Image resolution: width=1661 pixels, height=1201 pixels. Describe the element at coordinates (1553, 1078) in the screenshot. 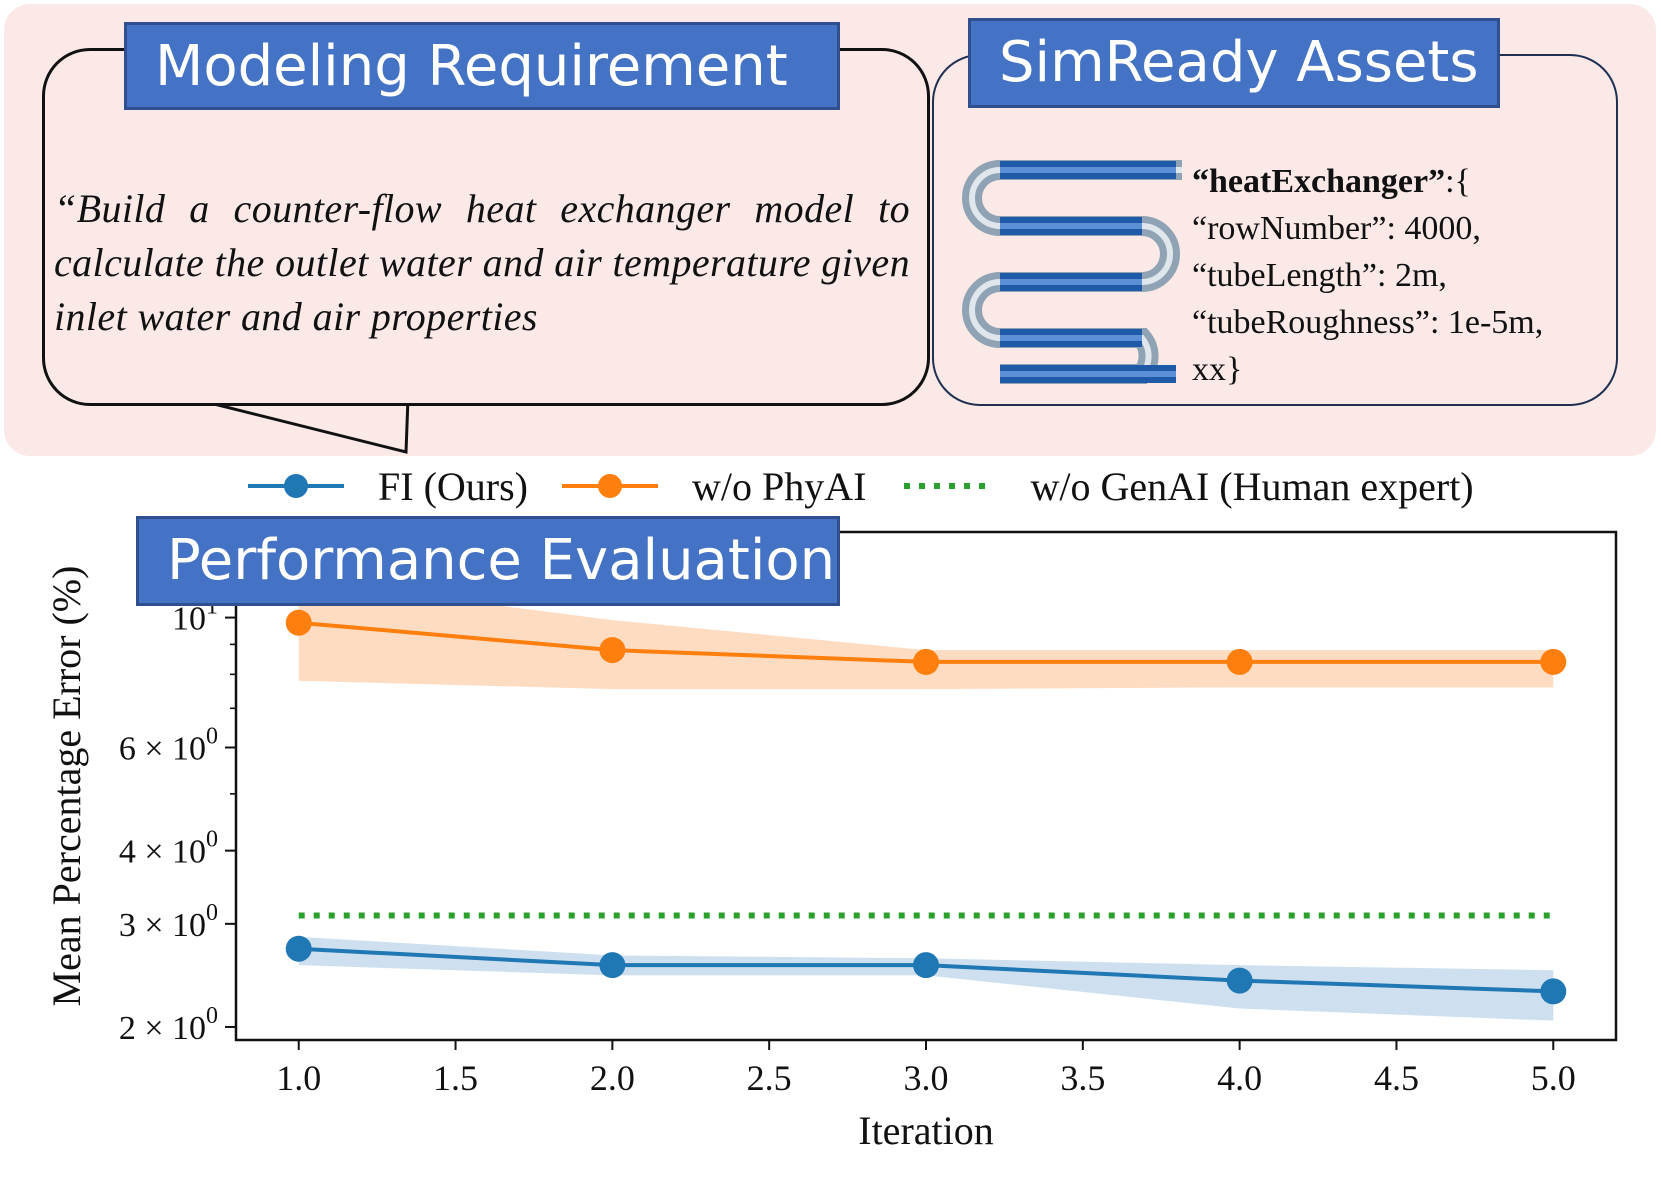

I see `x-tick-label: 5.0` at that location.